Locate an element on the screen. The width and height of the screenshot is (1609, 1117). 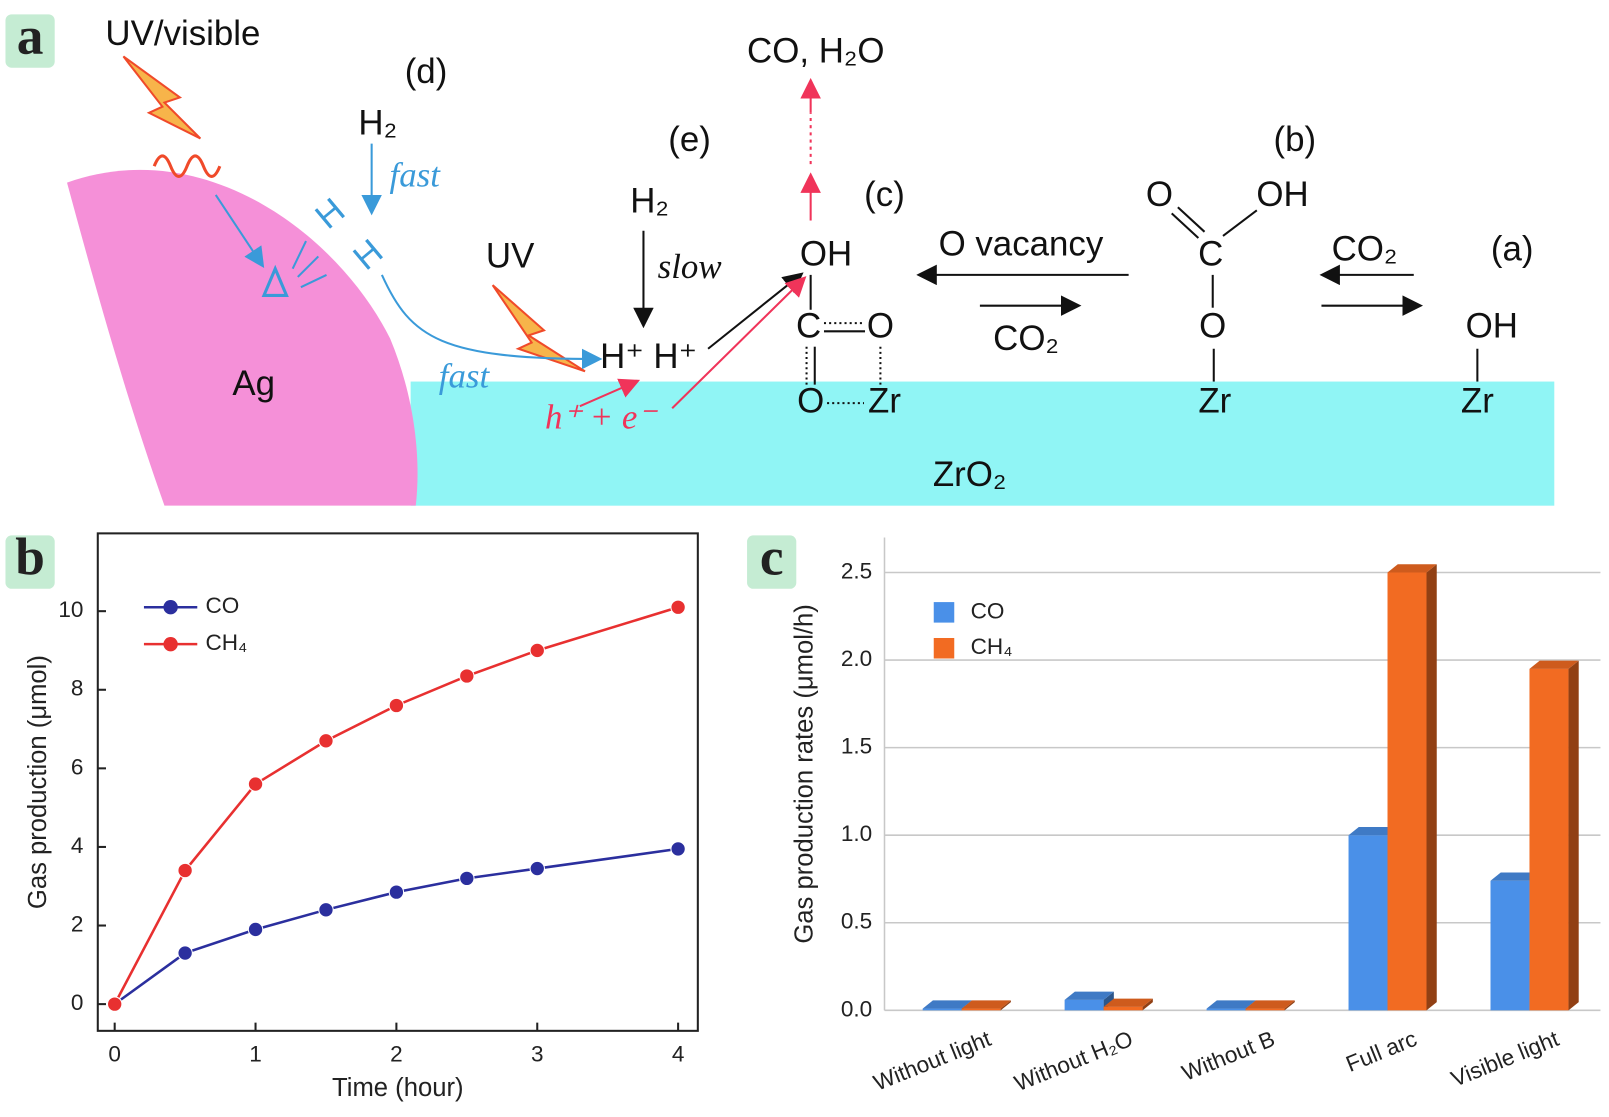
x-tick-label: Without H₂O is located at coordinates (1074, 1061).